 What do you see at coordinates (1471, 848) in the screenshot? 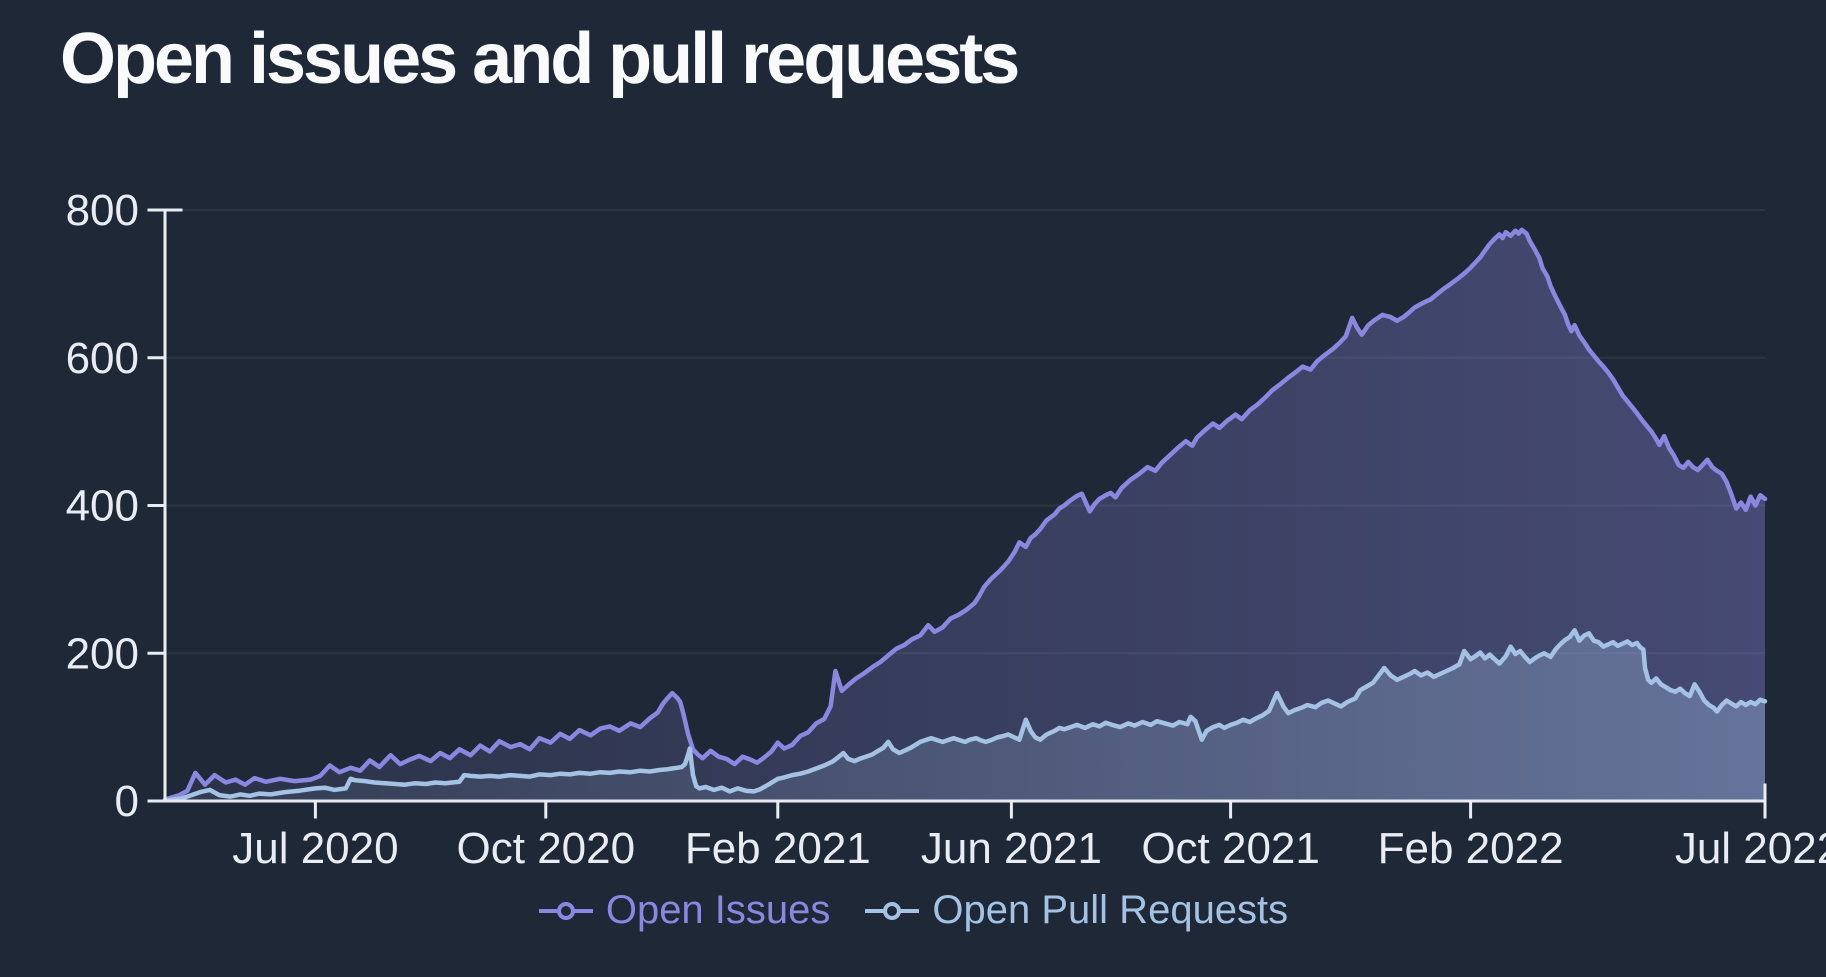
I see `x-tick-label-Feb-2022: Feb 2022` at bounding box center [1471, 848].